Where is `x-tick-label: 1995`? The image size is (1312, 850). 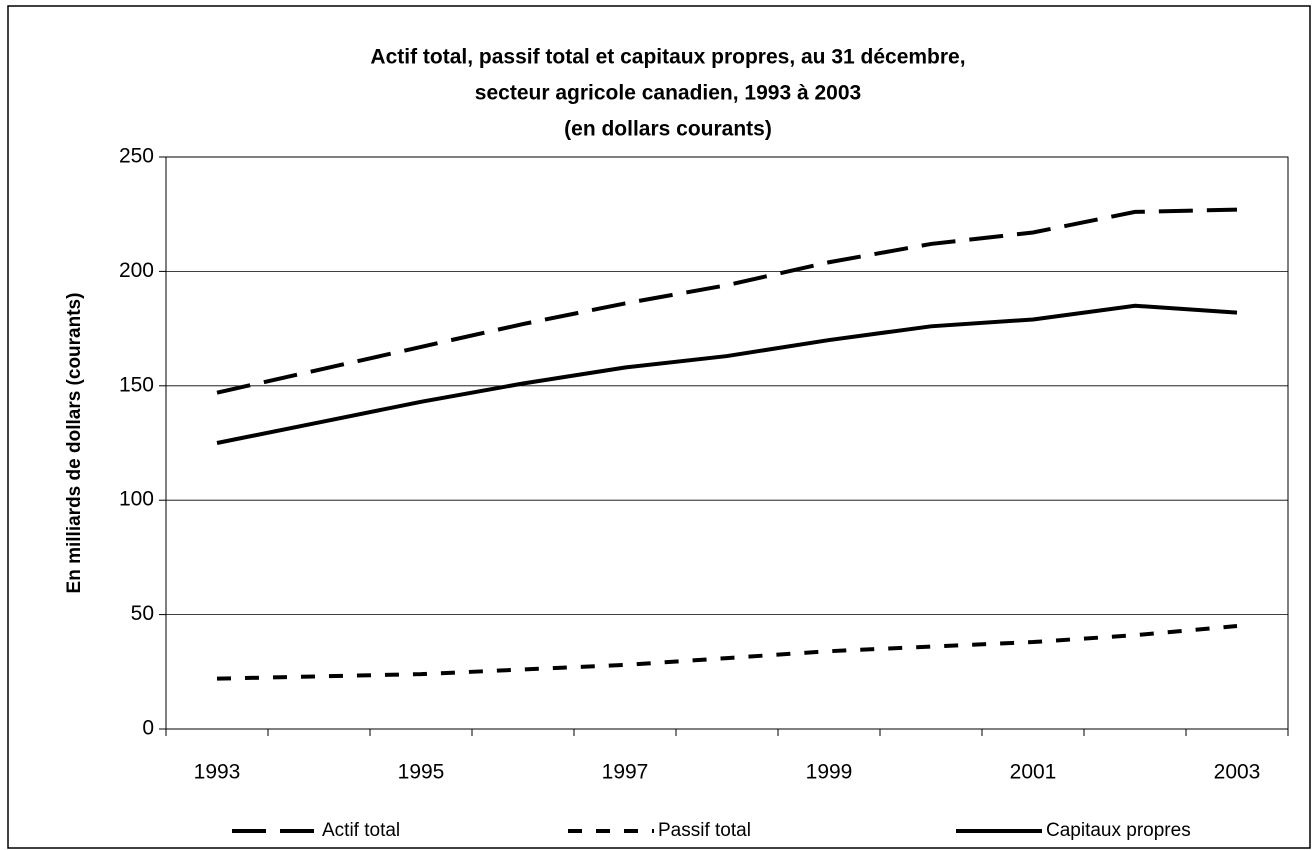
x-tick-label: 1995 is located at coordinates (421, 772).